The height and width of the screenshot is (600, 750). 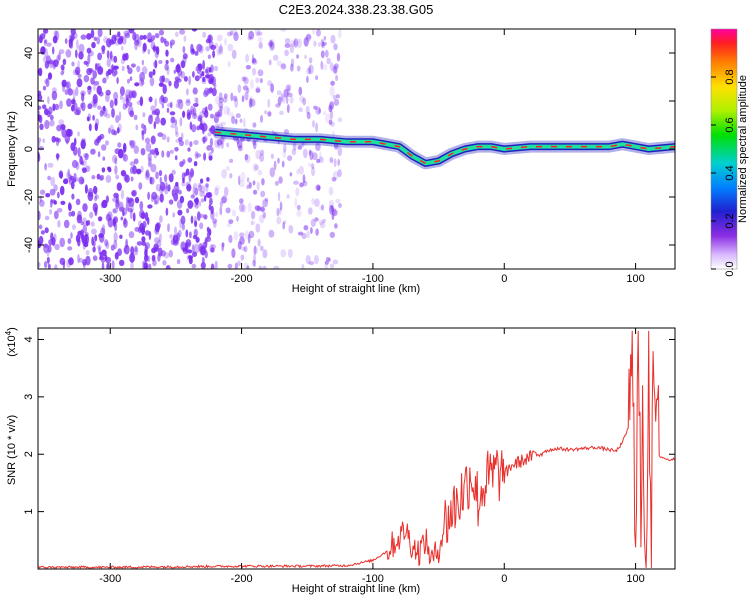 What do you see at coordinates (730, 76) in the screenshot?
I see `colorbar-tick-label: 0.8` at bounding box center [730, 76].